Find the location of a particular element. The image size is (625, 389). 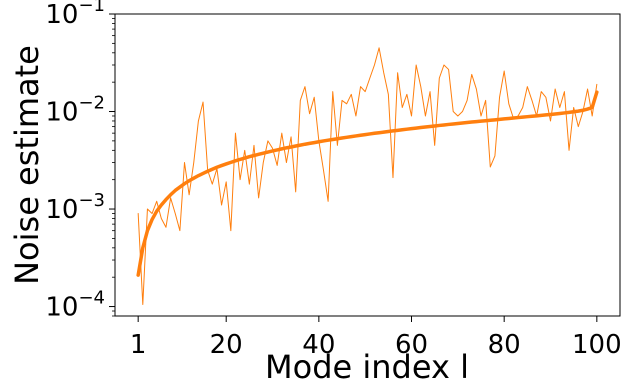

x-tick-label: 60 is located at coordinates (411, 345).